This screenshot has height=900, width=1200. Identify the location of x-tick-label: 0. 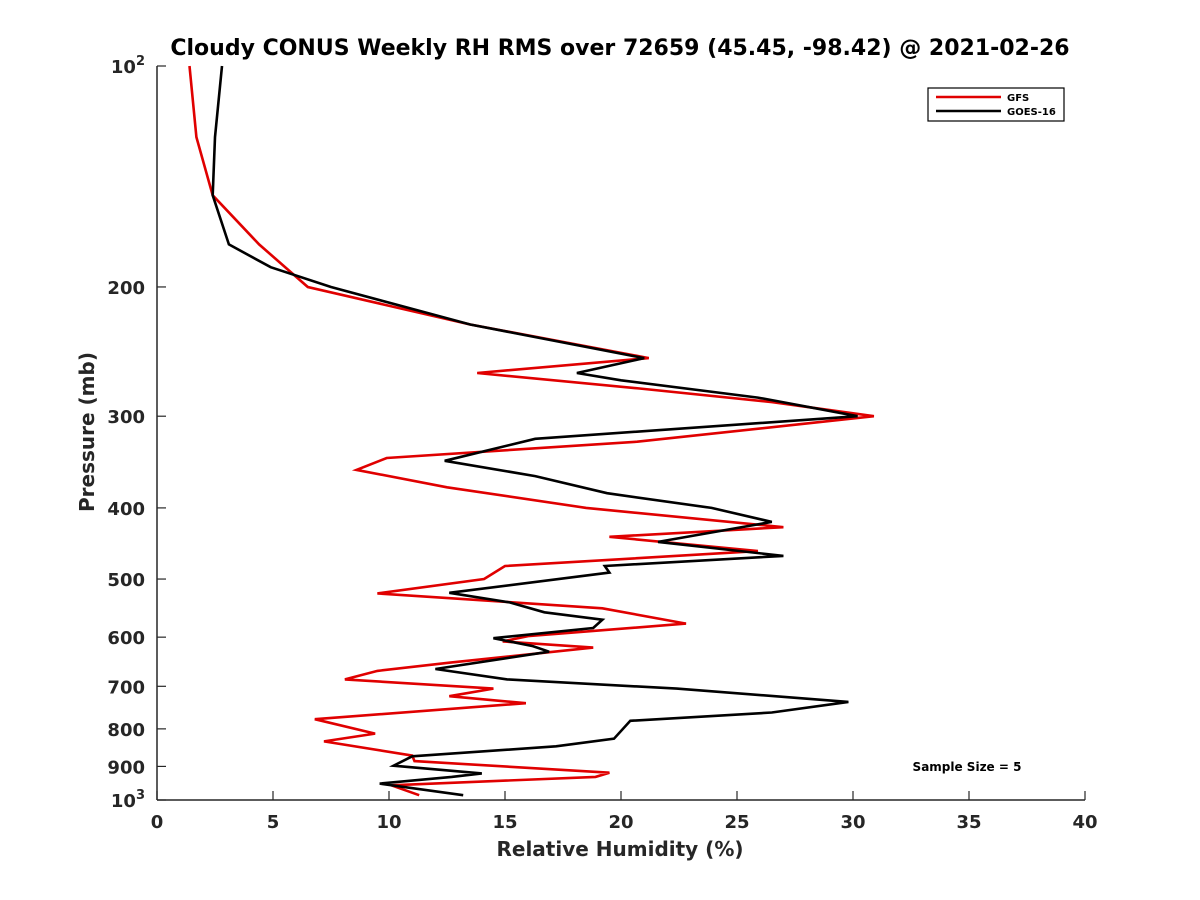
(157, 822).